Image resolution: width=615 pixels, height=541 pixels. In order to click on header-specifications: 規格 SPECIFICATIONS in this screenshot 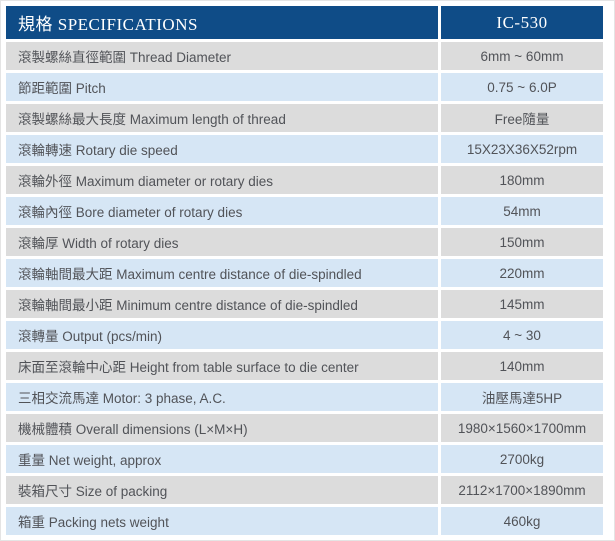, I will do `click(222, 22)`.